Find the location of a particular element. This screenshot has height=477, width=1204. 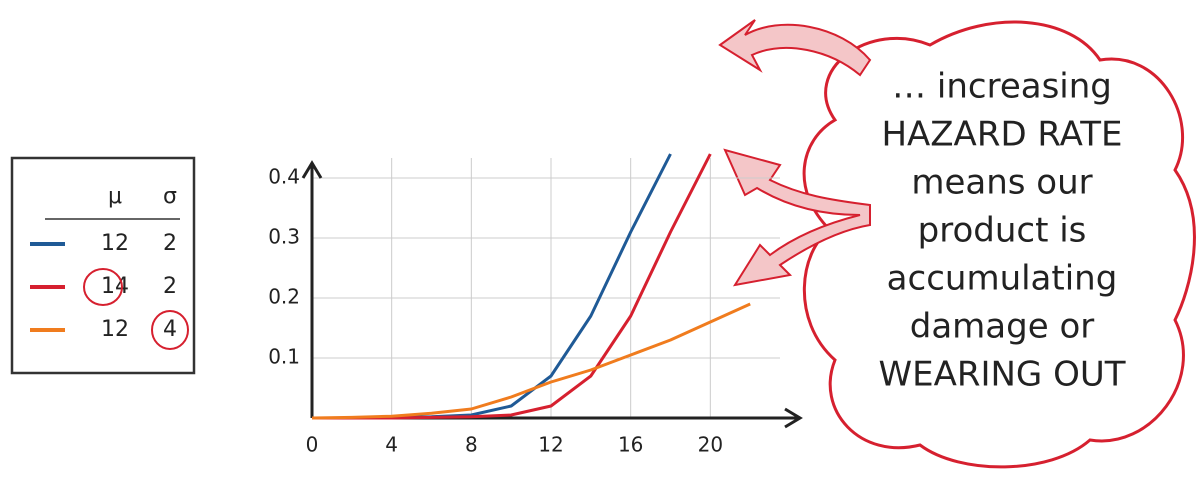

y-tick-label: 0.3 is located at coordinates (284, 237).